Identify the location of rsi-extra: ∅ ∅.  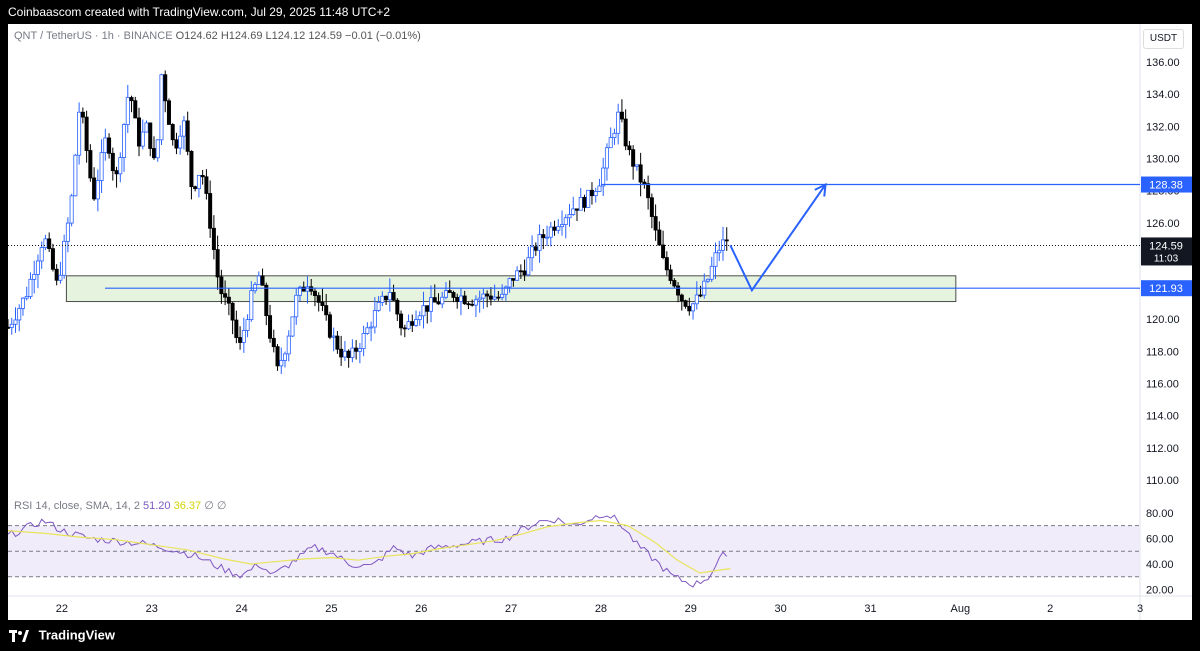
(215, 506).